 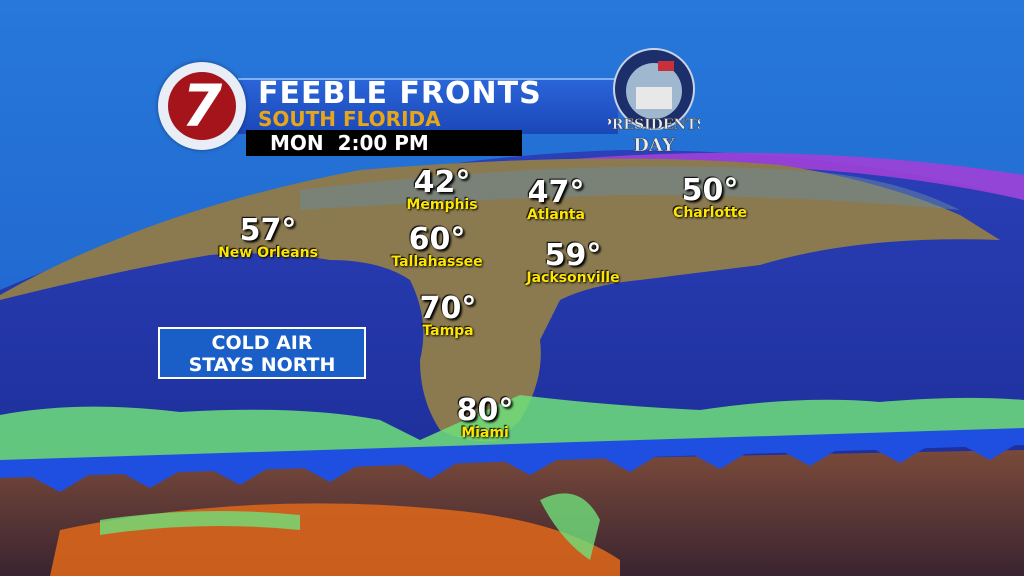 I want to click on city-name: Tallahassee, so click(x=437, y=262).